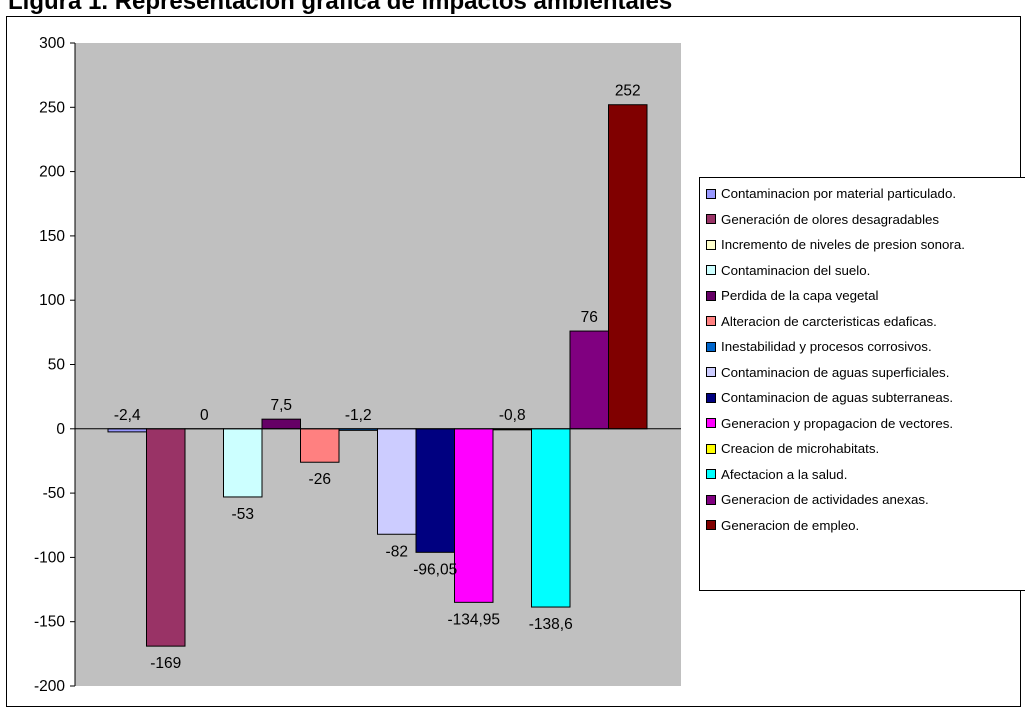 The width and height of the screenshot is (1025, 711). I want to click on bar-data-label: 252, so click(628, 91).